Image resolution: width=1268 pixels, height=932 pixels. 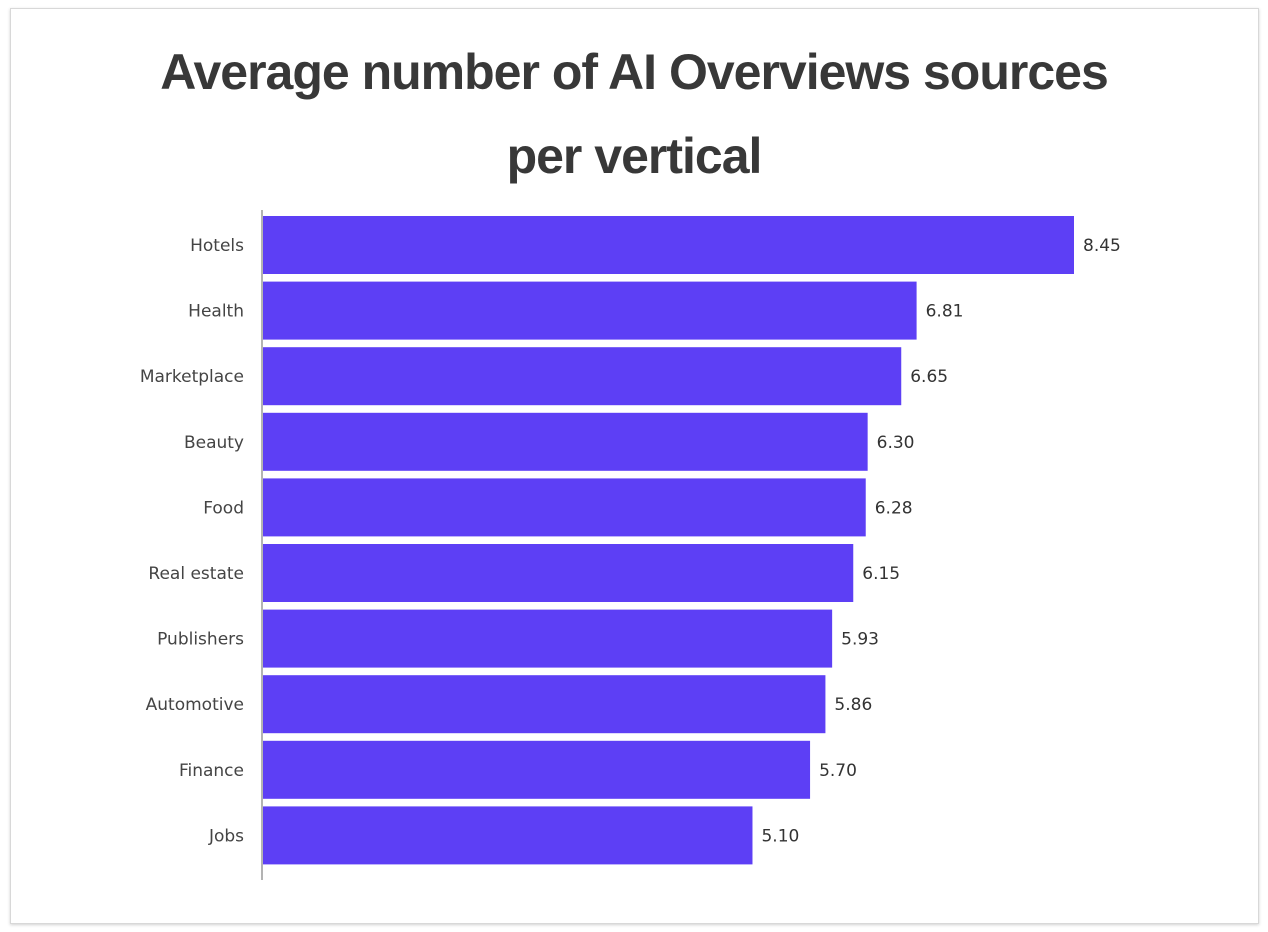 I want to click on value-label: 6.65, so click(x=929, y=377).